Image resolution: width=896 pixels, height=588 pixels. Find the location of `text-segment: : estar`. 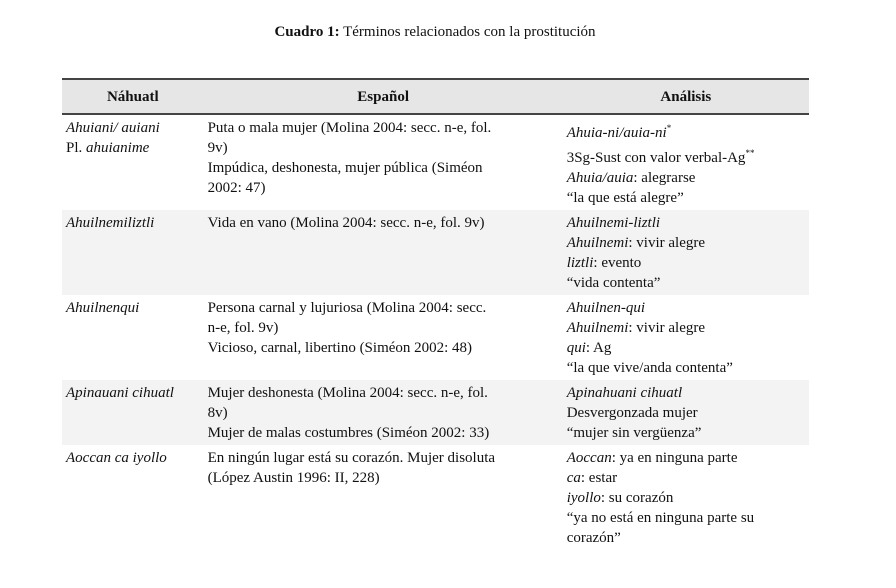

text-segment: : estar is located at coordinates (599, 478).